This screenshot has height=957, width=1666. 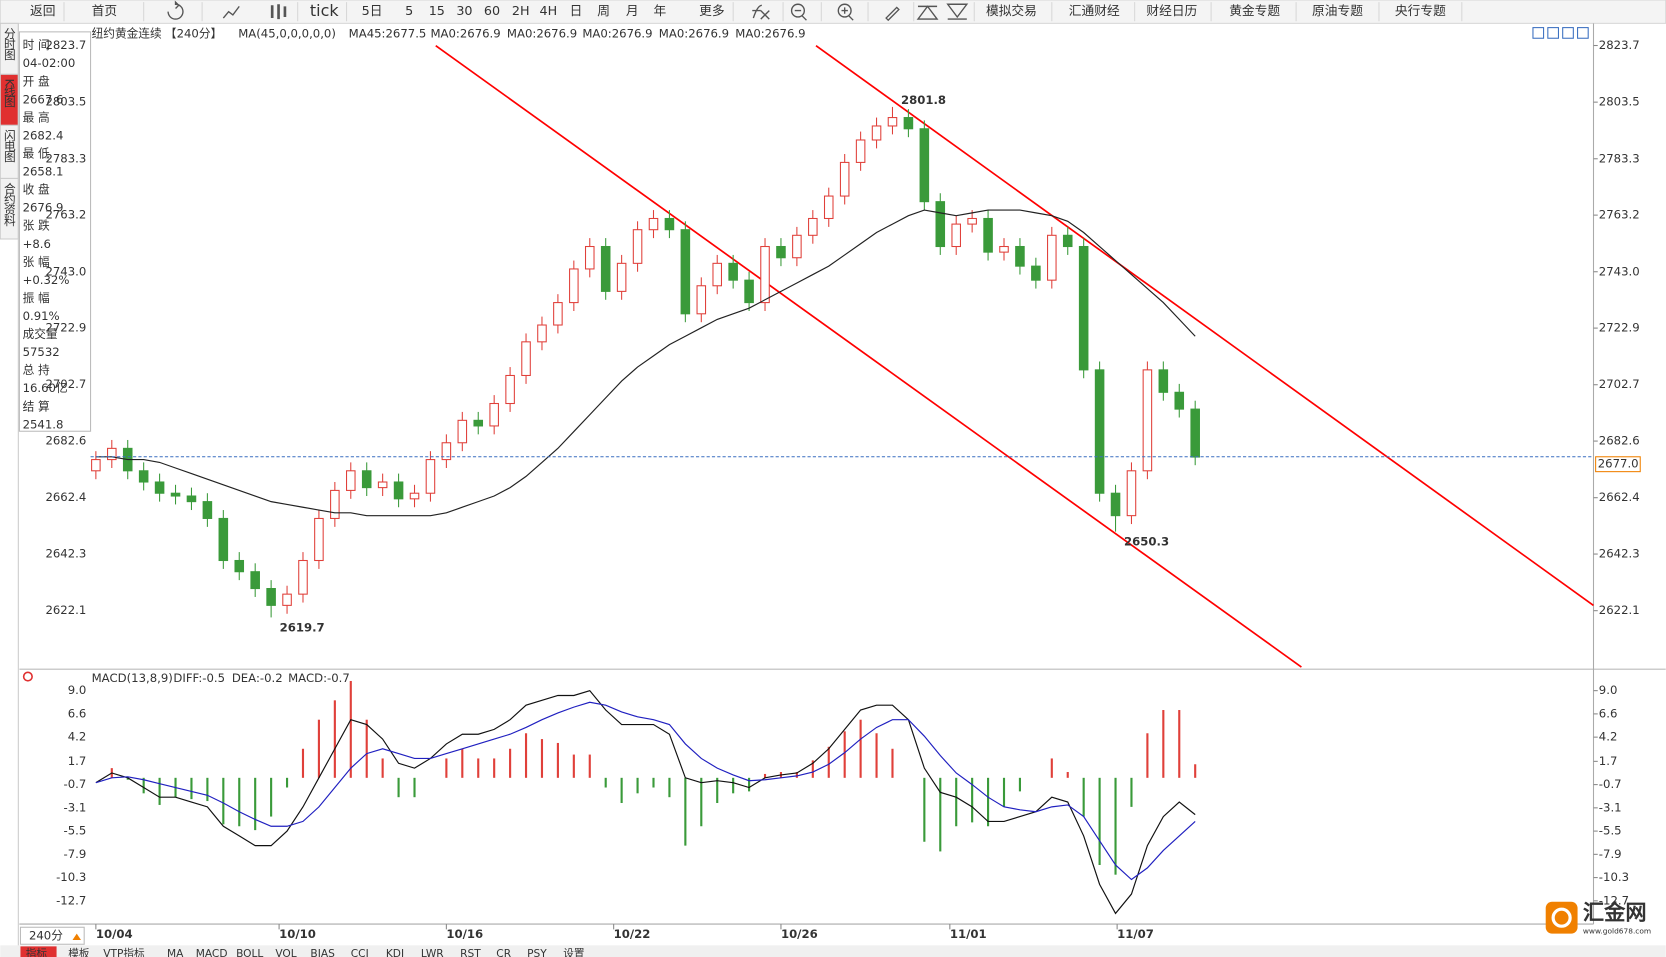 I want to click on toolbar-button: 更多, so click(x=712, y=11).